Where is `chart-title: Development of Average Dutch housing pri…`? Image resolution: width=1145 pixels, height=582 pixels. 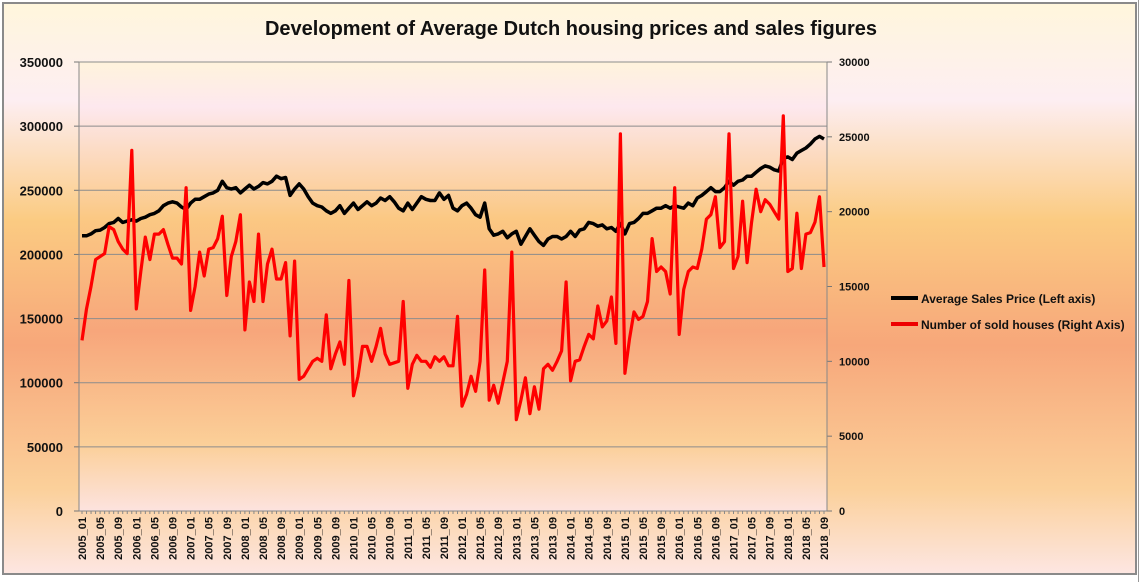 chart-title: Development of Average Dutch housing pri… is located at coordinates (571, 29).